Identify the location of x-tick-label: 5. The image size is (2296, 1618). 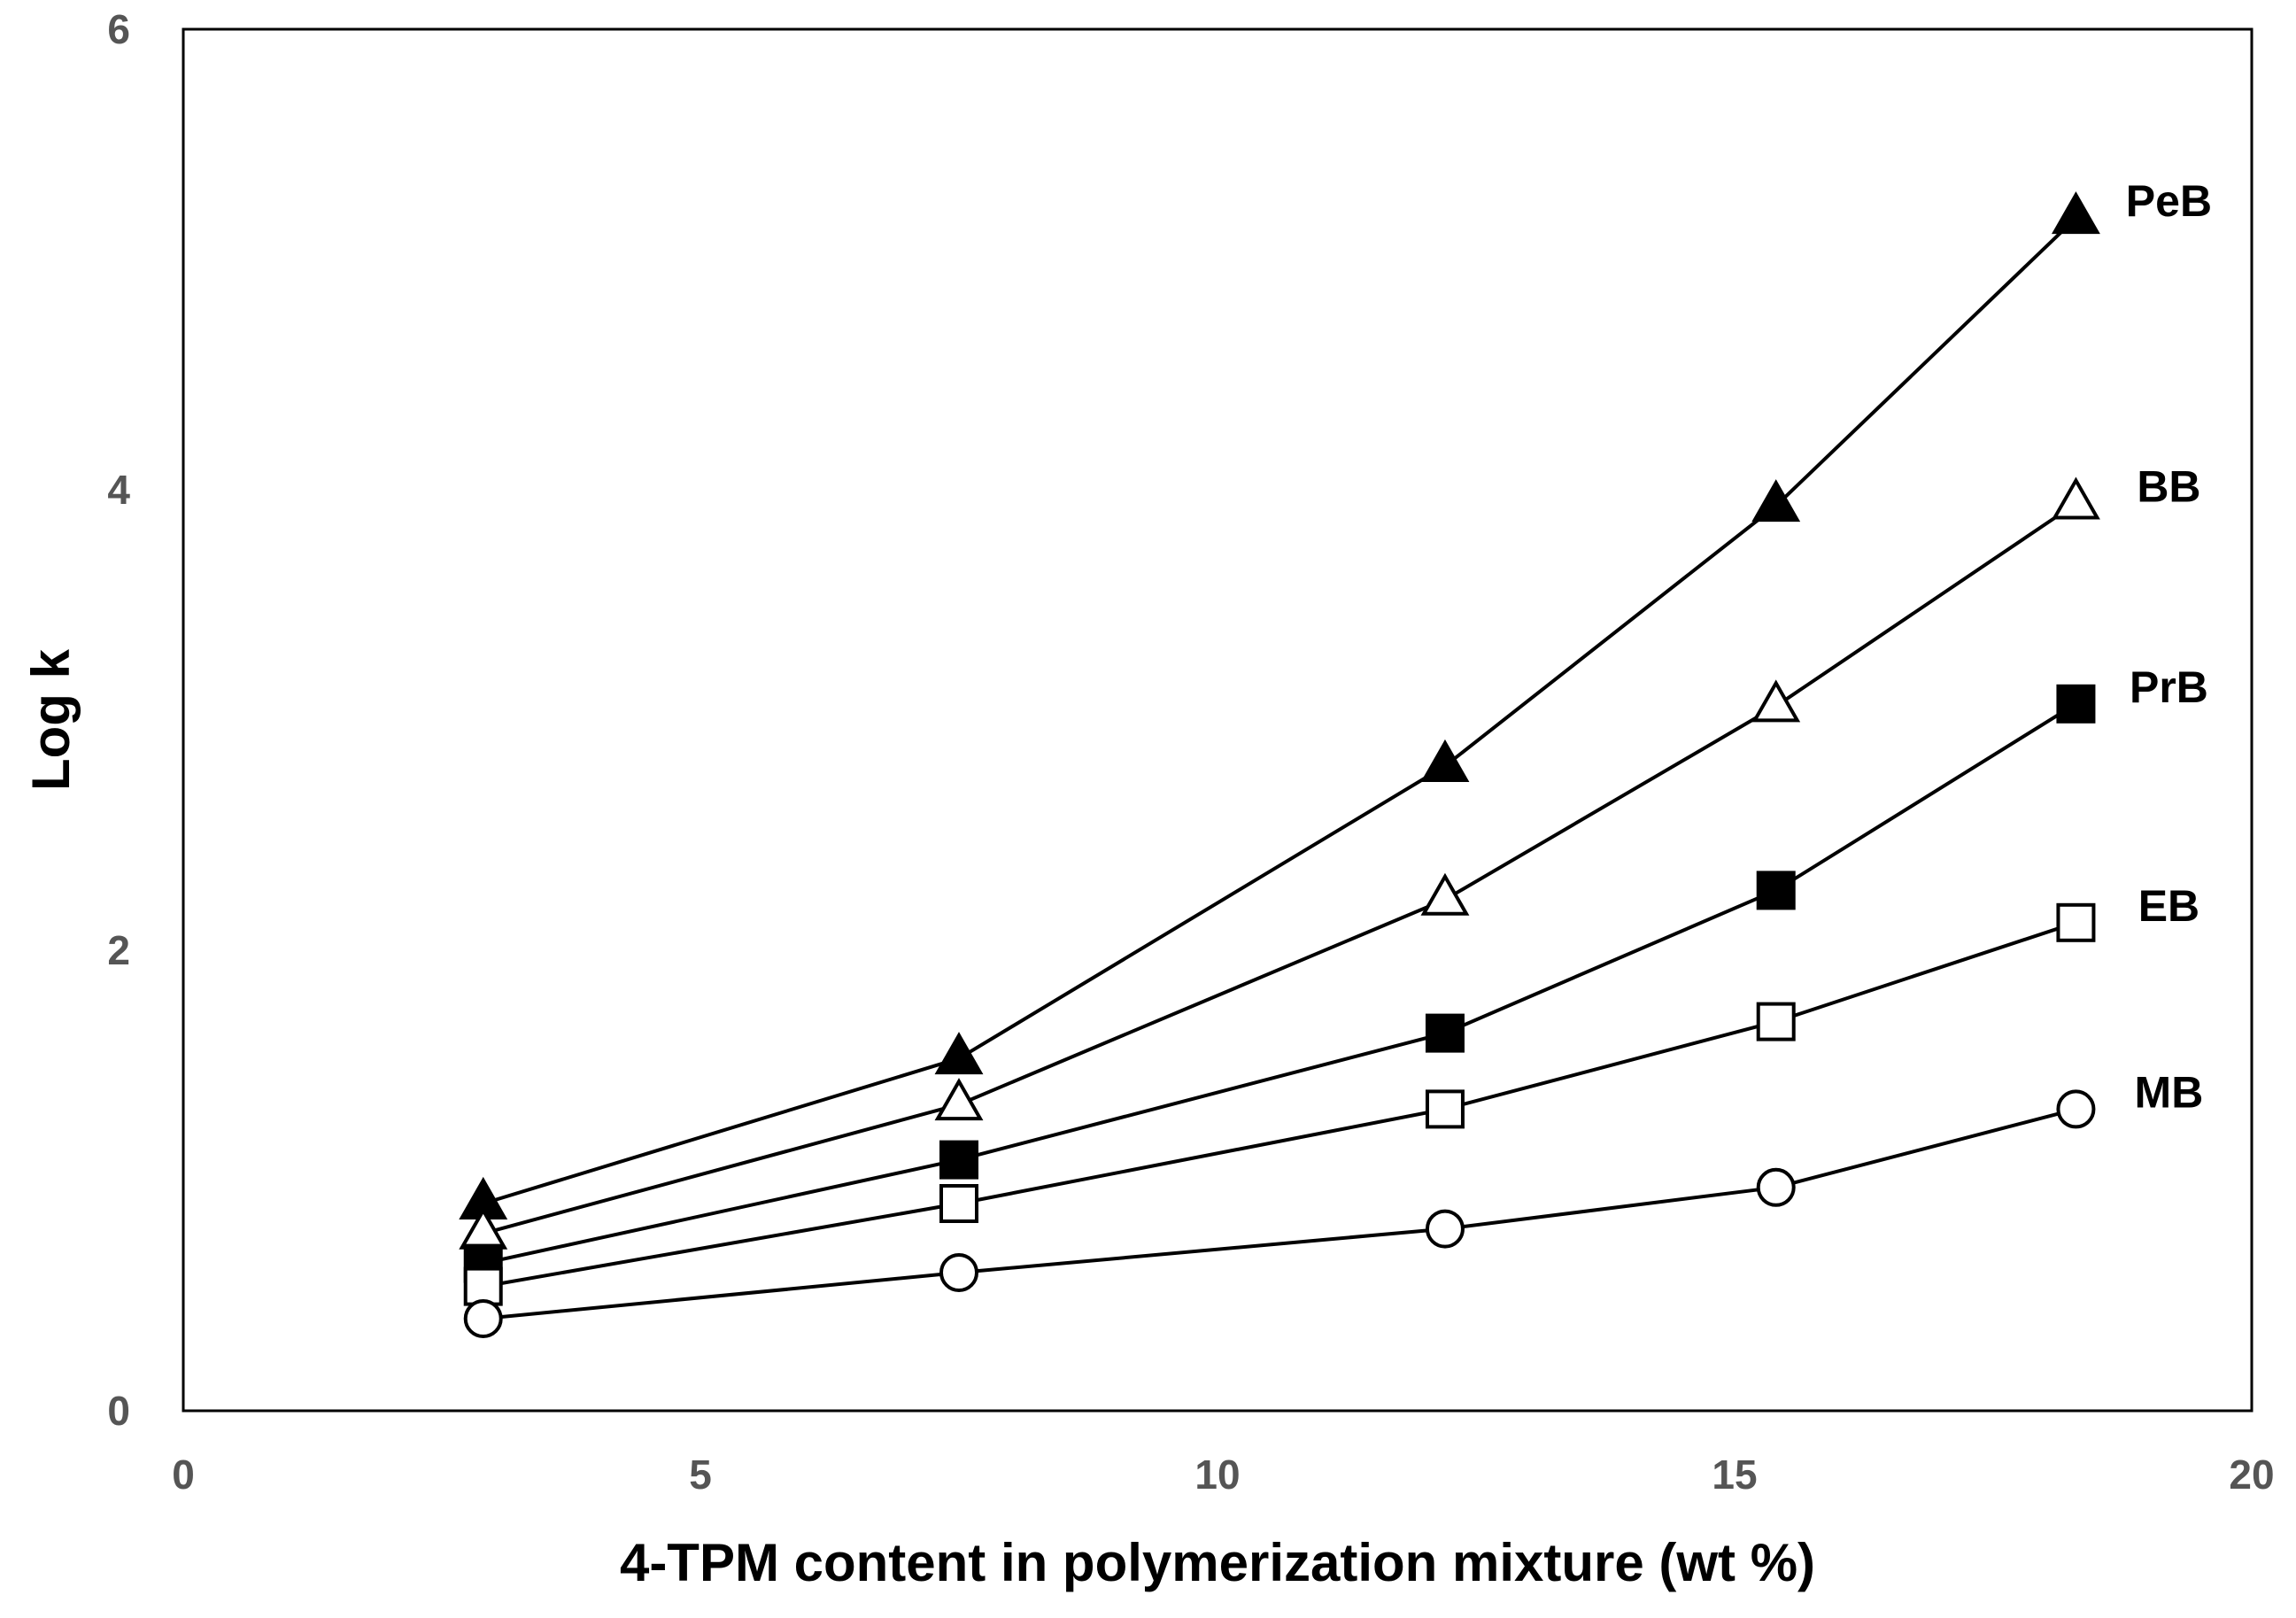
(700, 1475).